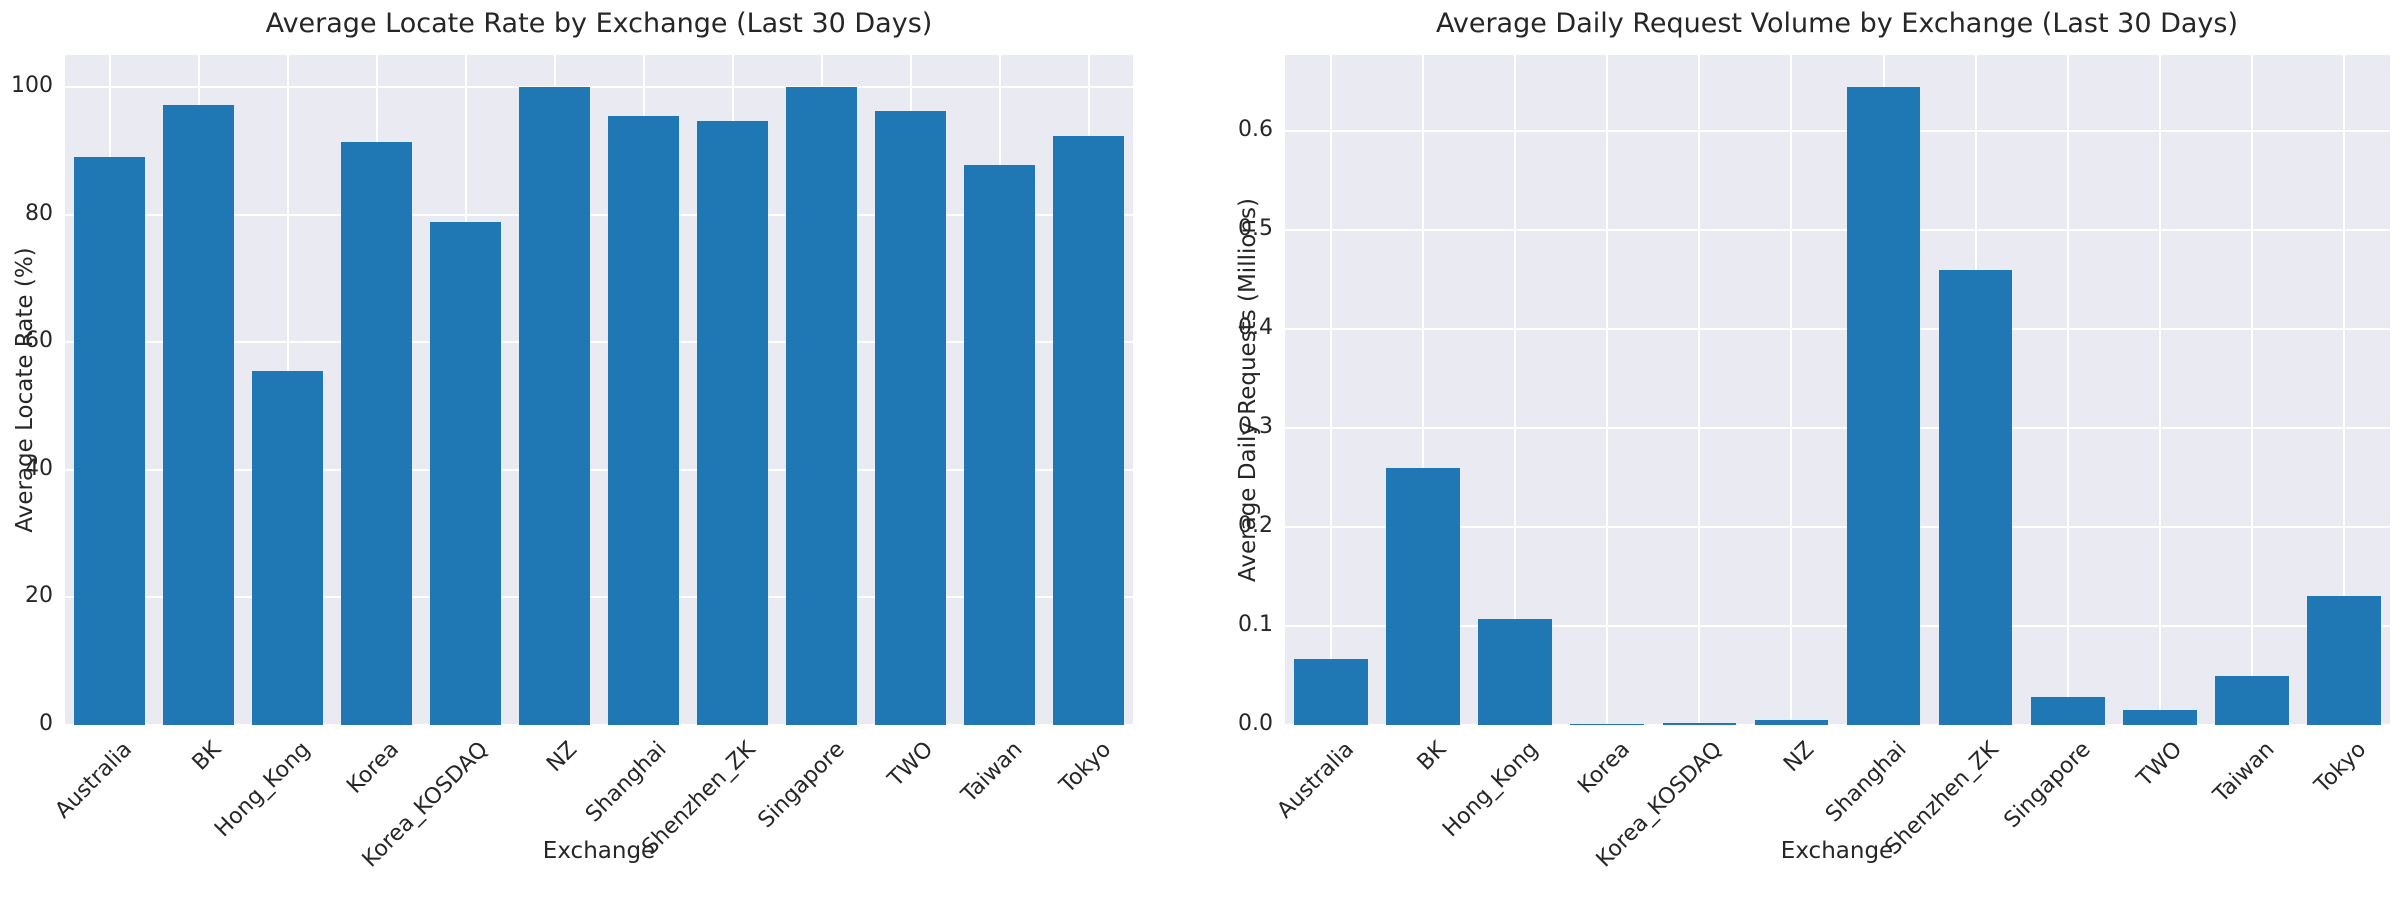 The image size is (2400, 900). What do you see at coordinates (39, 468) in the screenshot?
I see `y-tick-label: 40` at bounding box center [39, 468].